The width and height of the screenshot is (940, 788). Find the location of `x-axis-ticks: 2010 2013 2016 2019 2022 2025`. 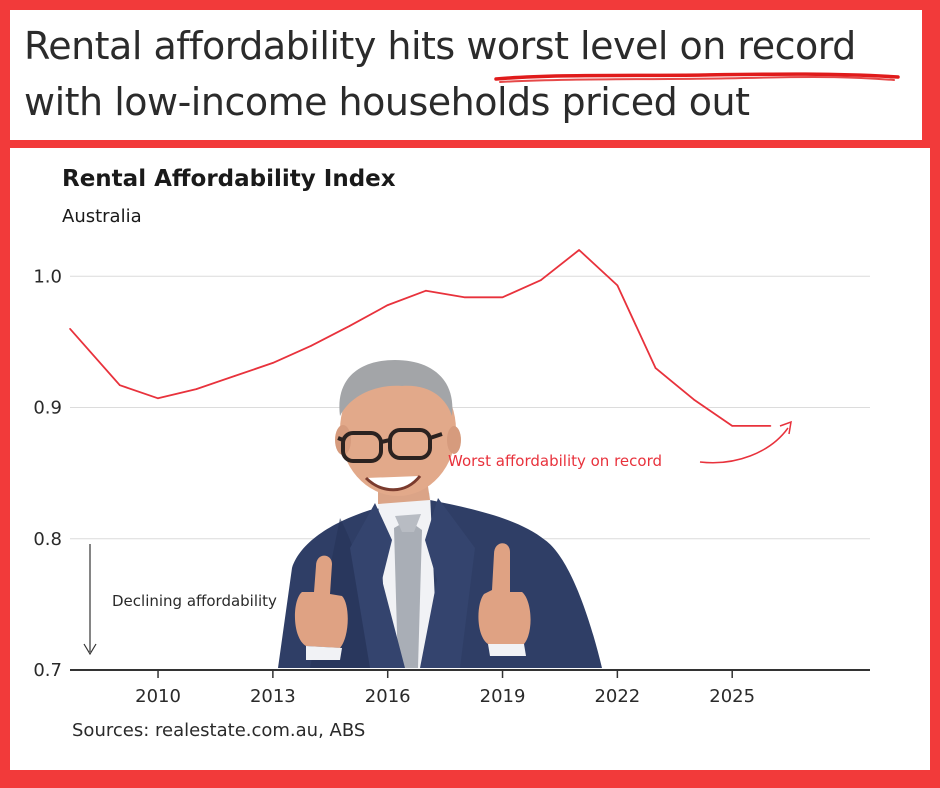

x-axis-ticks: 2010 2013 2016 2019 2022 2025 is located at coordinates (445, 688).